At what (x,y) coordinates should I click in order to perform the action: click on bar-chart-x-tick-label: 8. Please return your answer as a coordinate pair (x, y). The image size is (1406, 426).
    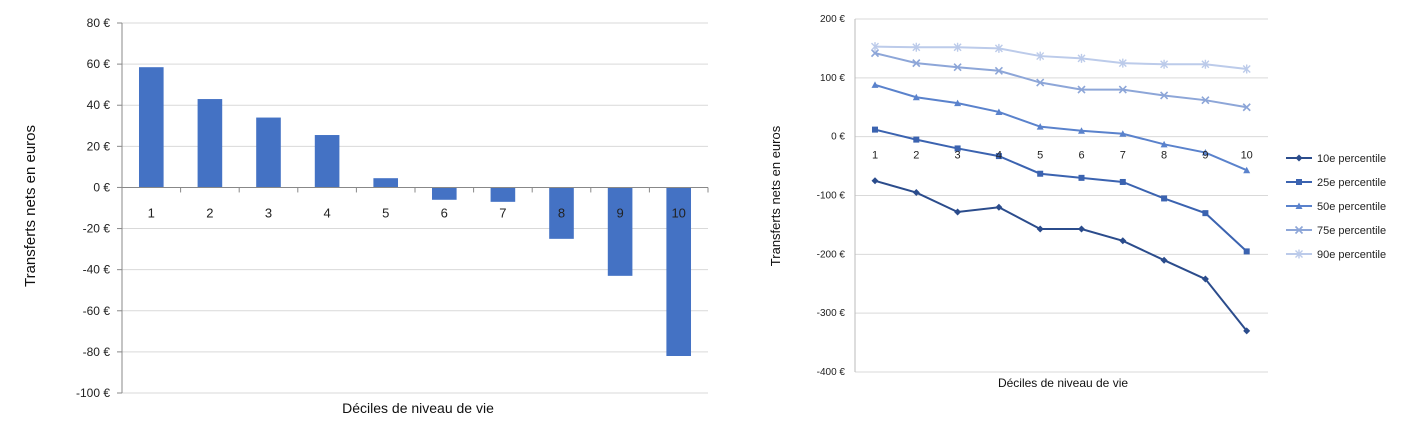
    Looking at the image, I should click on (561, 212).